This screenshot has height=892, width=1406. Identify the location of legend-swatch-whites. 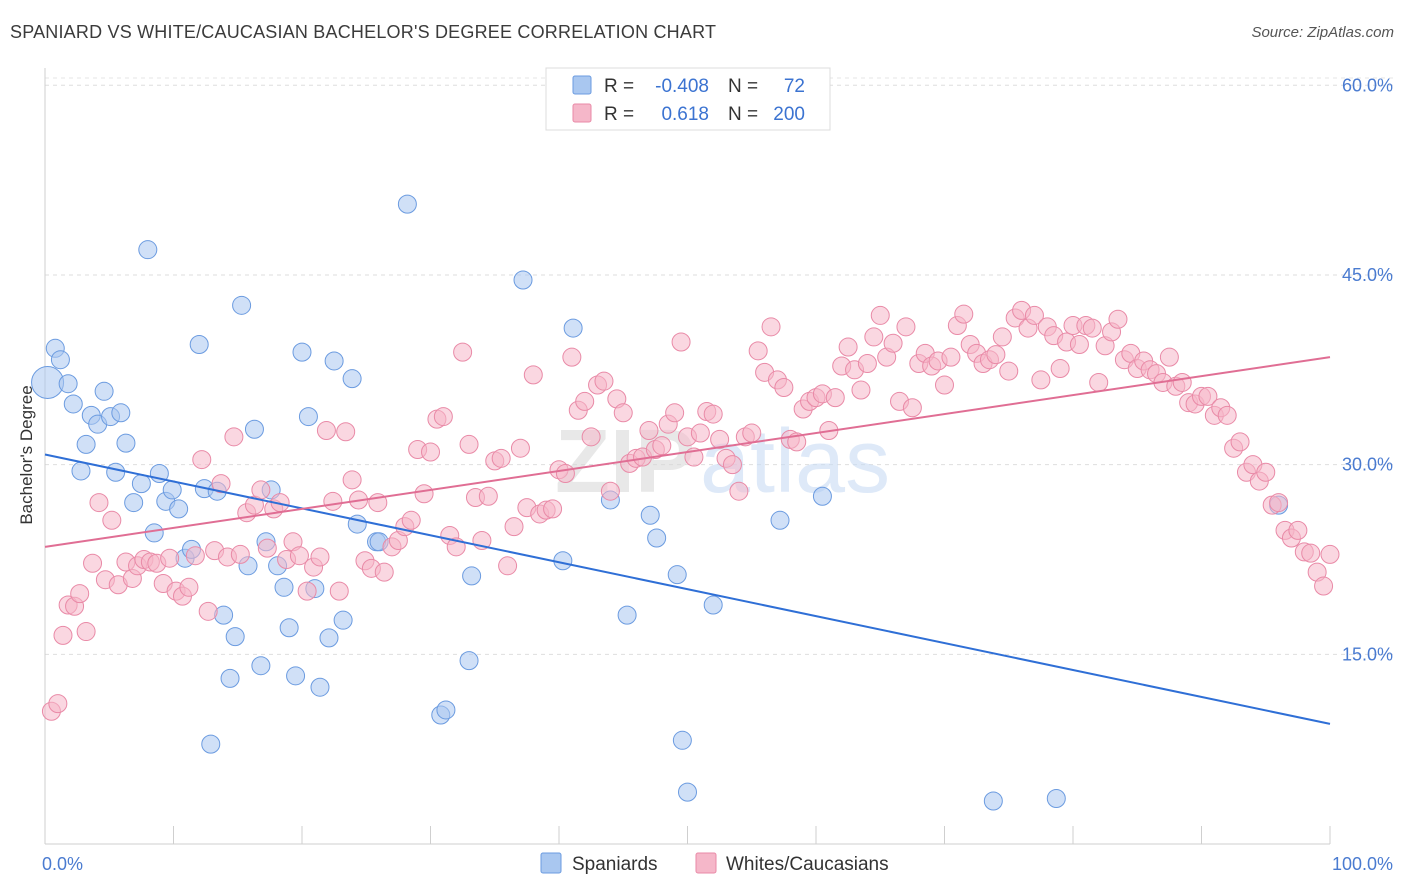
(582, 113).